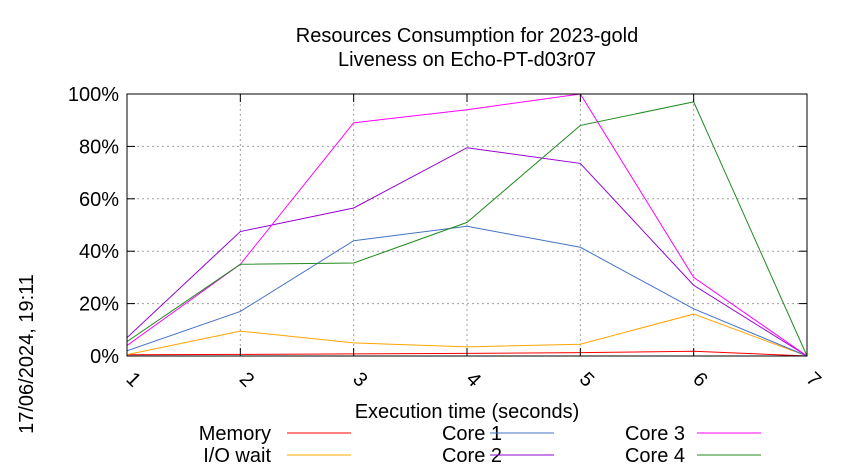 This screenshot has width=850, height=475. Describe the element at coordinates (99, 147) in the screenshot. I see `y-tick-label: 80%` at that location.